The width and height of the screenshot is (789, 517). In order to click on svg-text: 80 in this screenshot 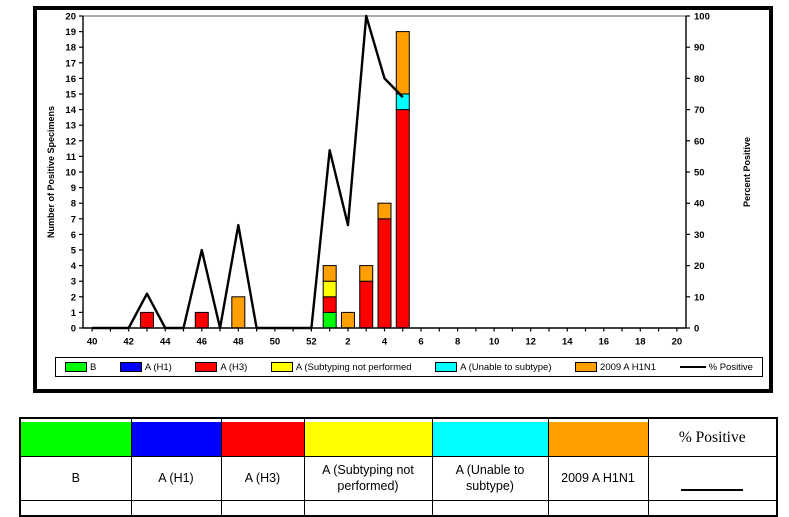, I will do `click(699, 79)`.